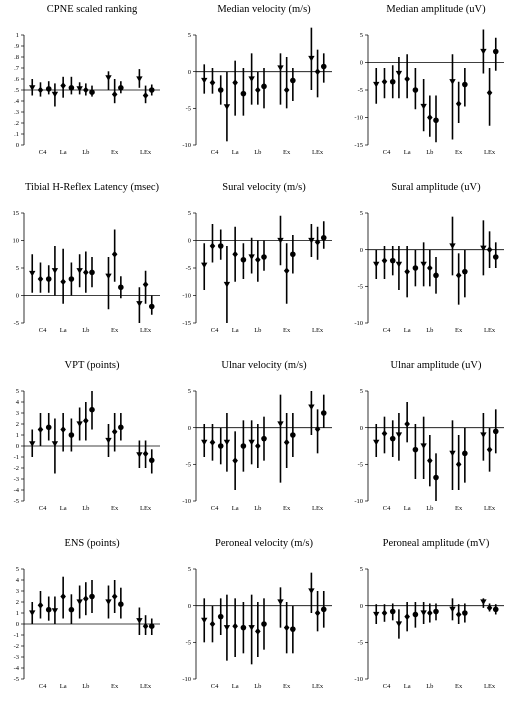 Image resolution: width=520 pixels, height=728 pixels. Describe the element at coordinates (287, 686) in the screenshot. I see `x-category-label: Ex` at that location.